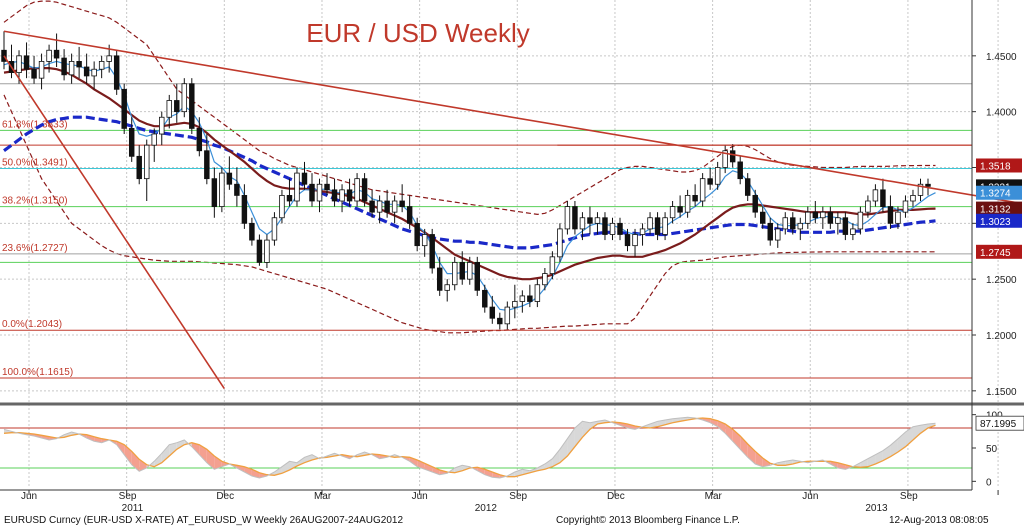  Describe the element at coordinates (1001, 113) in the screenshot. I see `price-tick-label: 1.4000` at that location.